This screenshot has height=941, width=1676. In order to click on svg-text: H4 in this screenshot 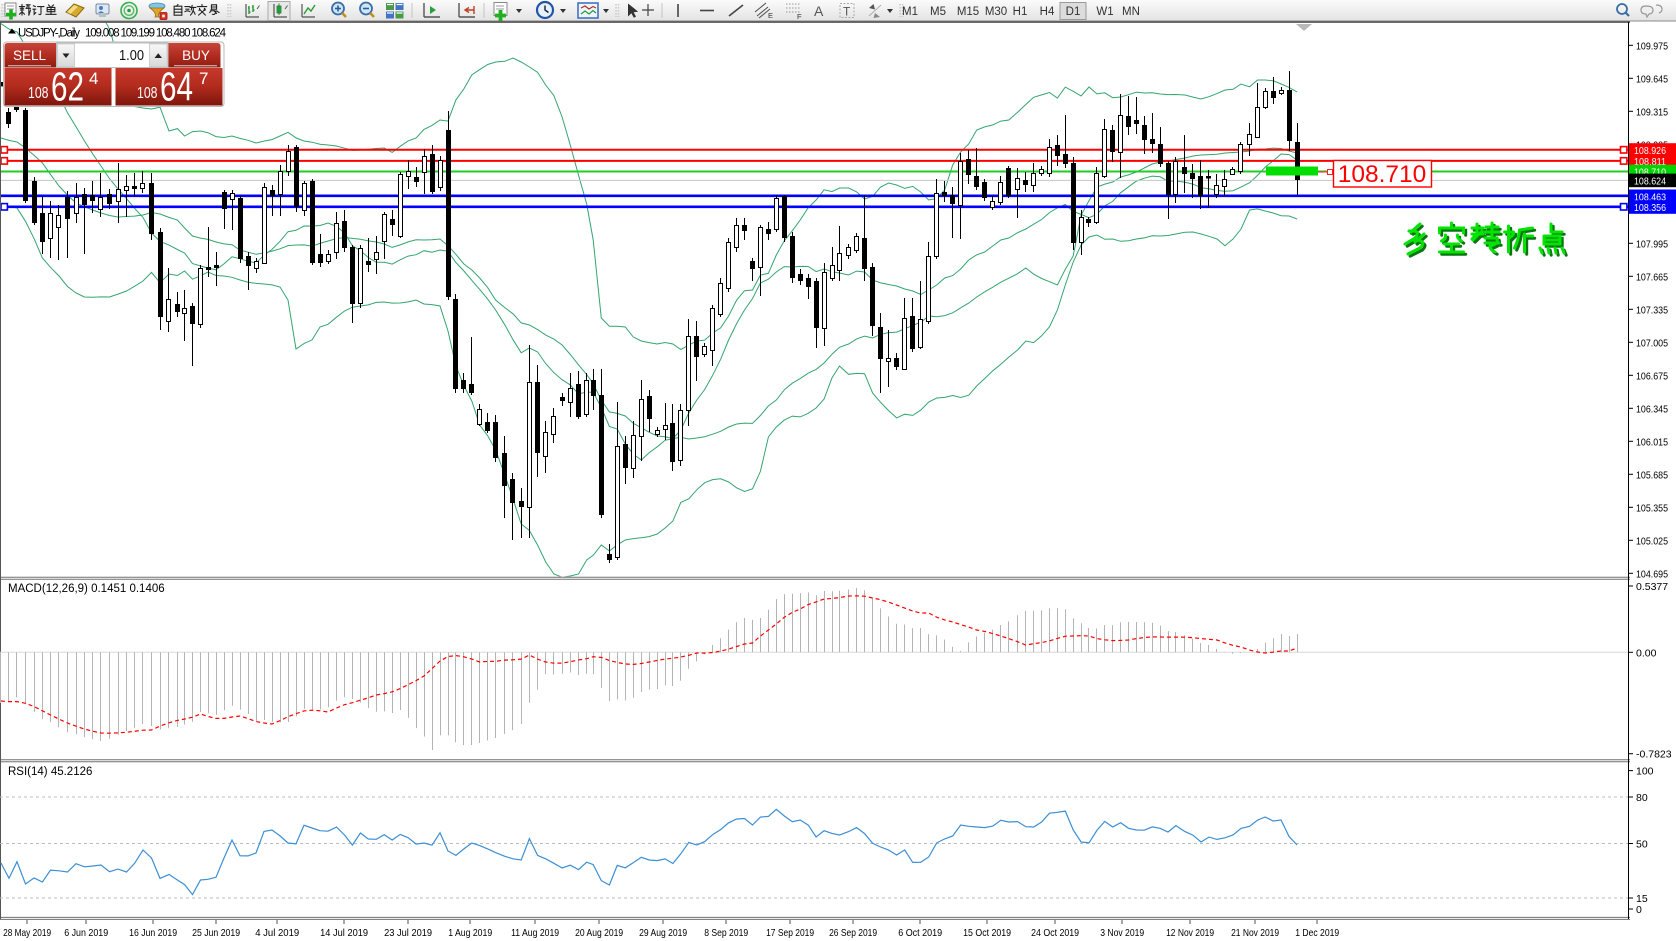, I will do `click(1047, 12)`.